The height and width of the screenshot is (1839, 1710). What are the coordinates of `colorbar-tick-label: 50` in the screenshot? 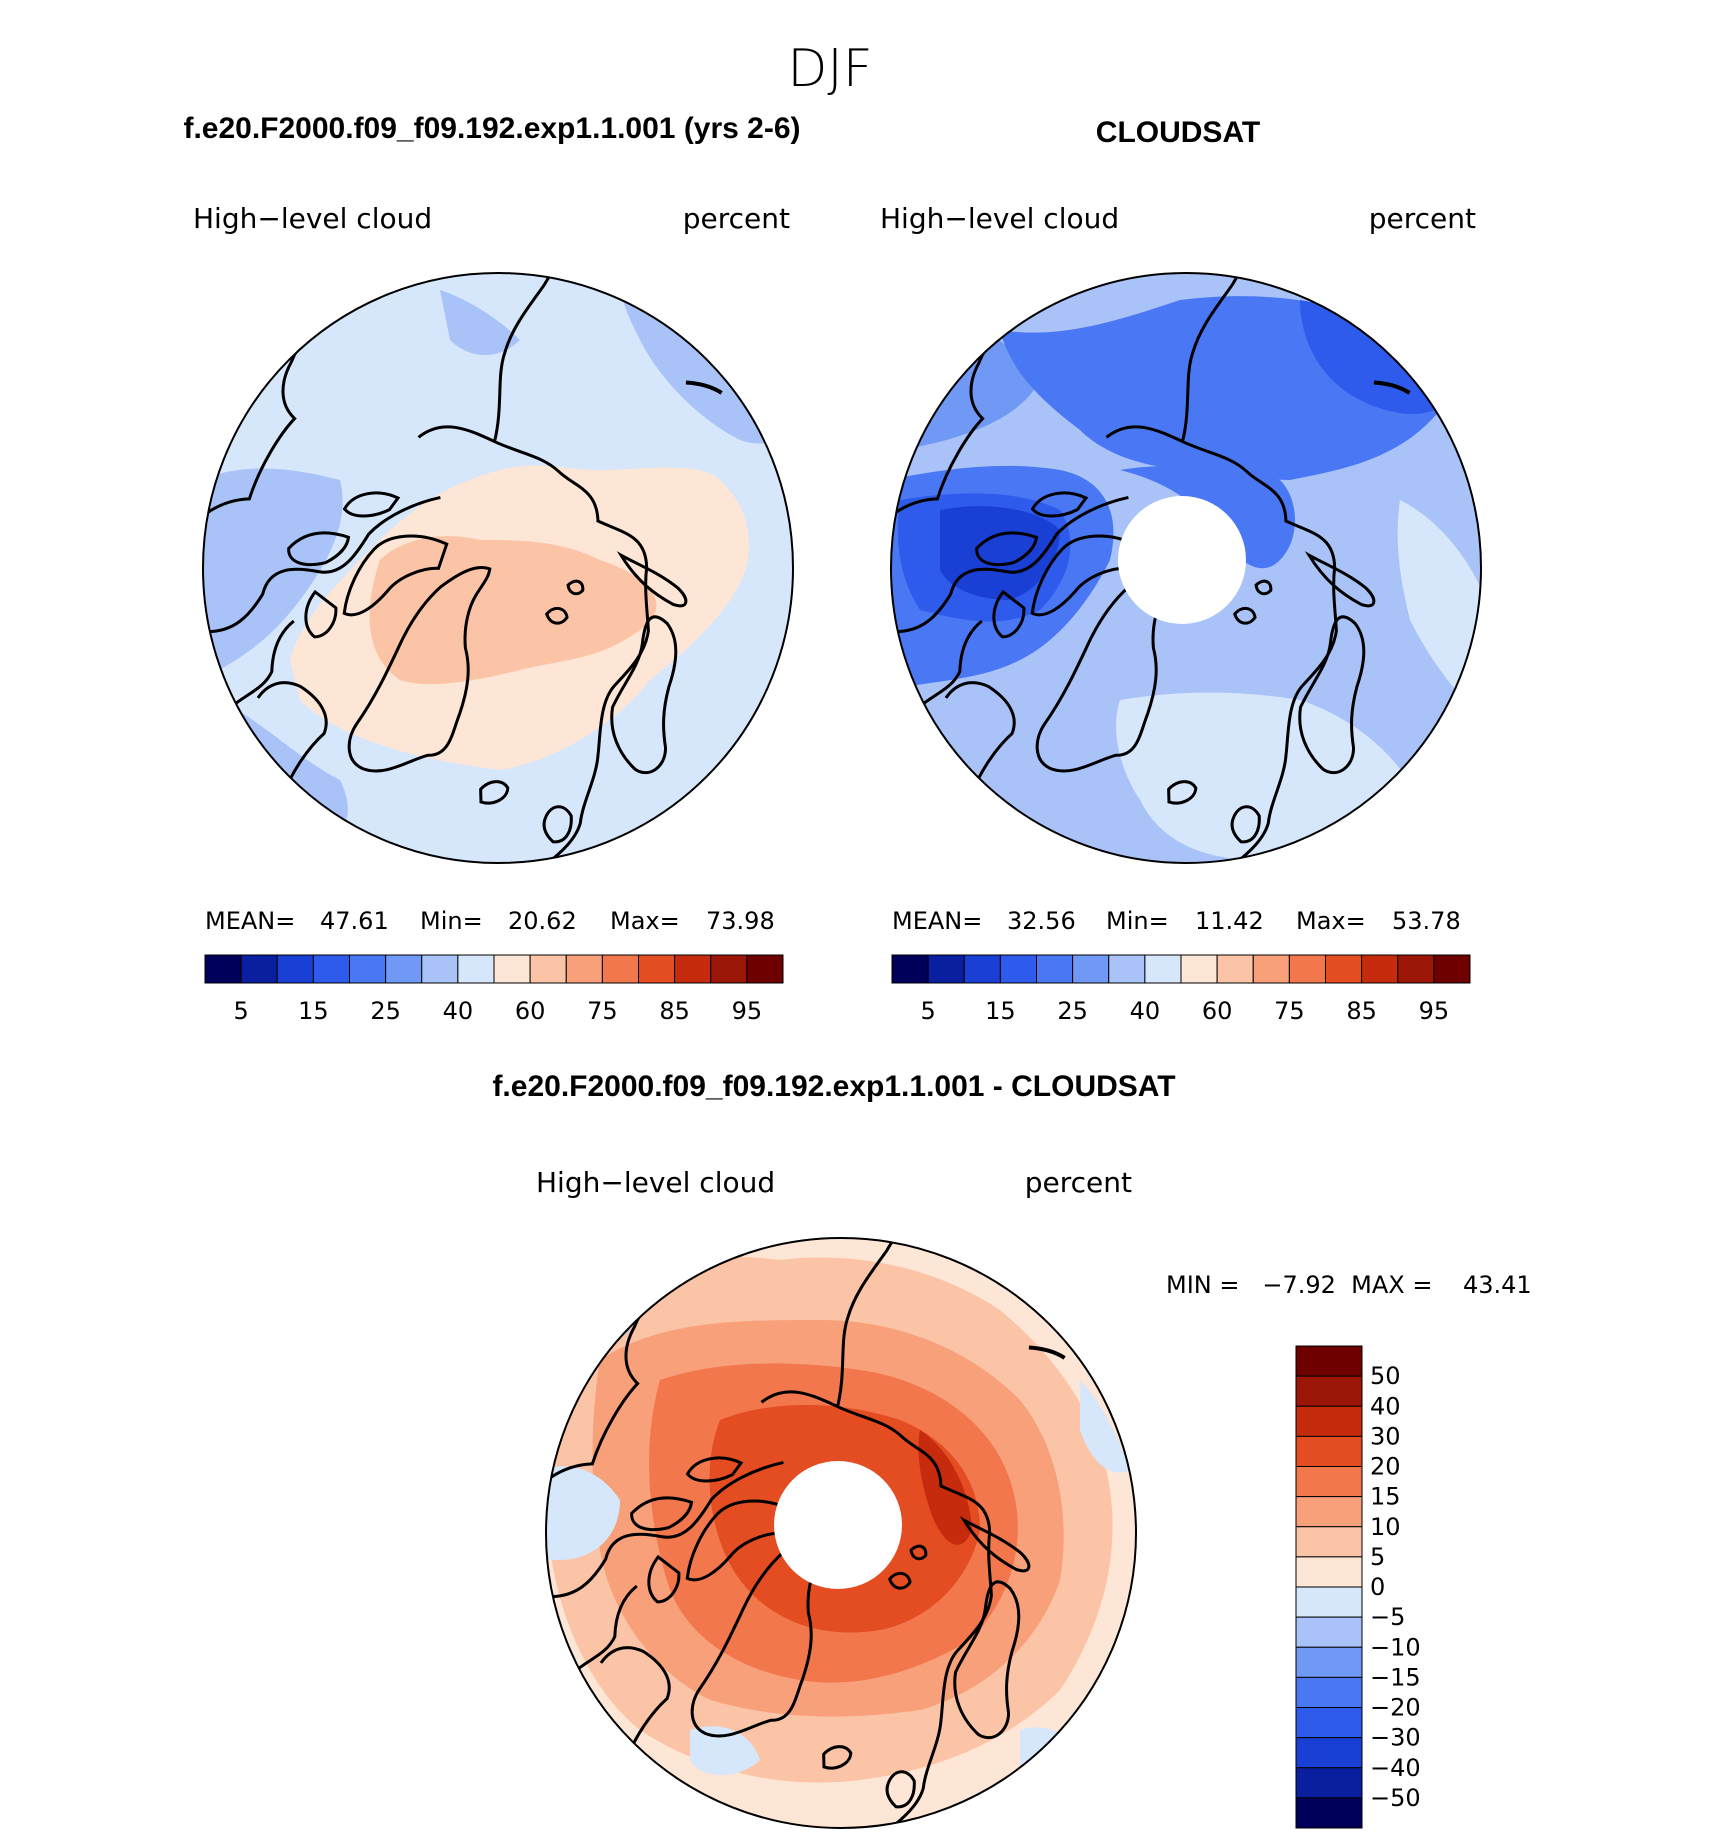 It's located at (1385, 1376).